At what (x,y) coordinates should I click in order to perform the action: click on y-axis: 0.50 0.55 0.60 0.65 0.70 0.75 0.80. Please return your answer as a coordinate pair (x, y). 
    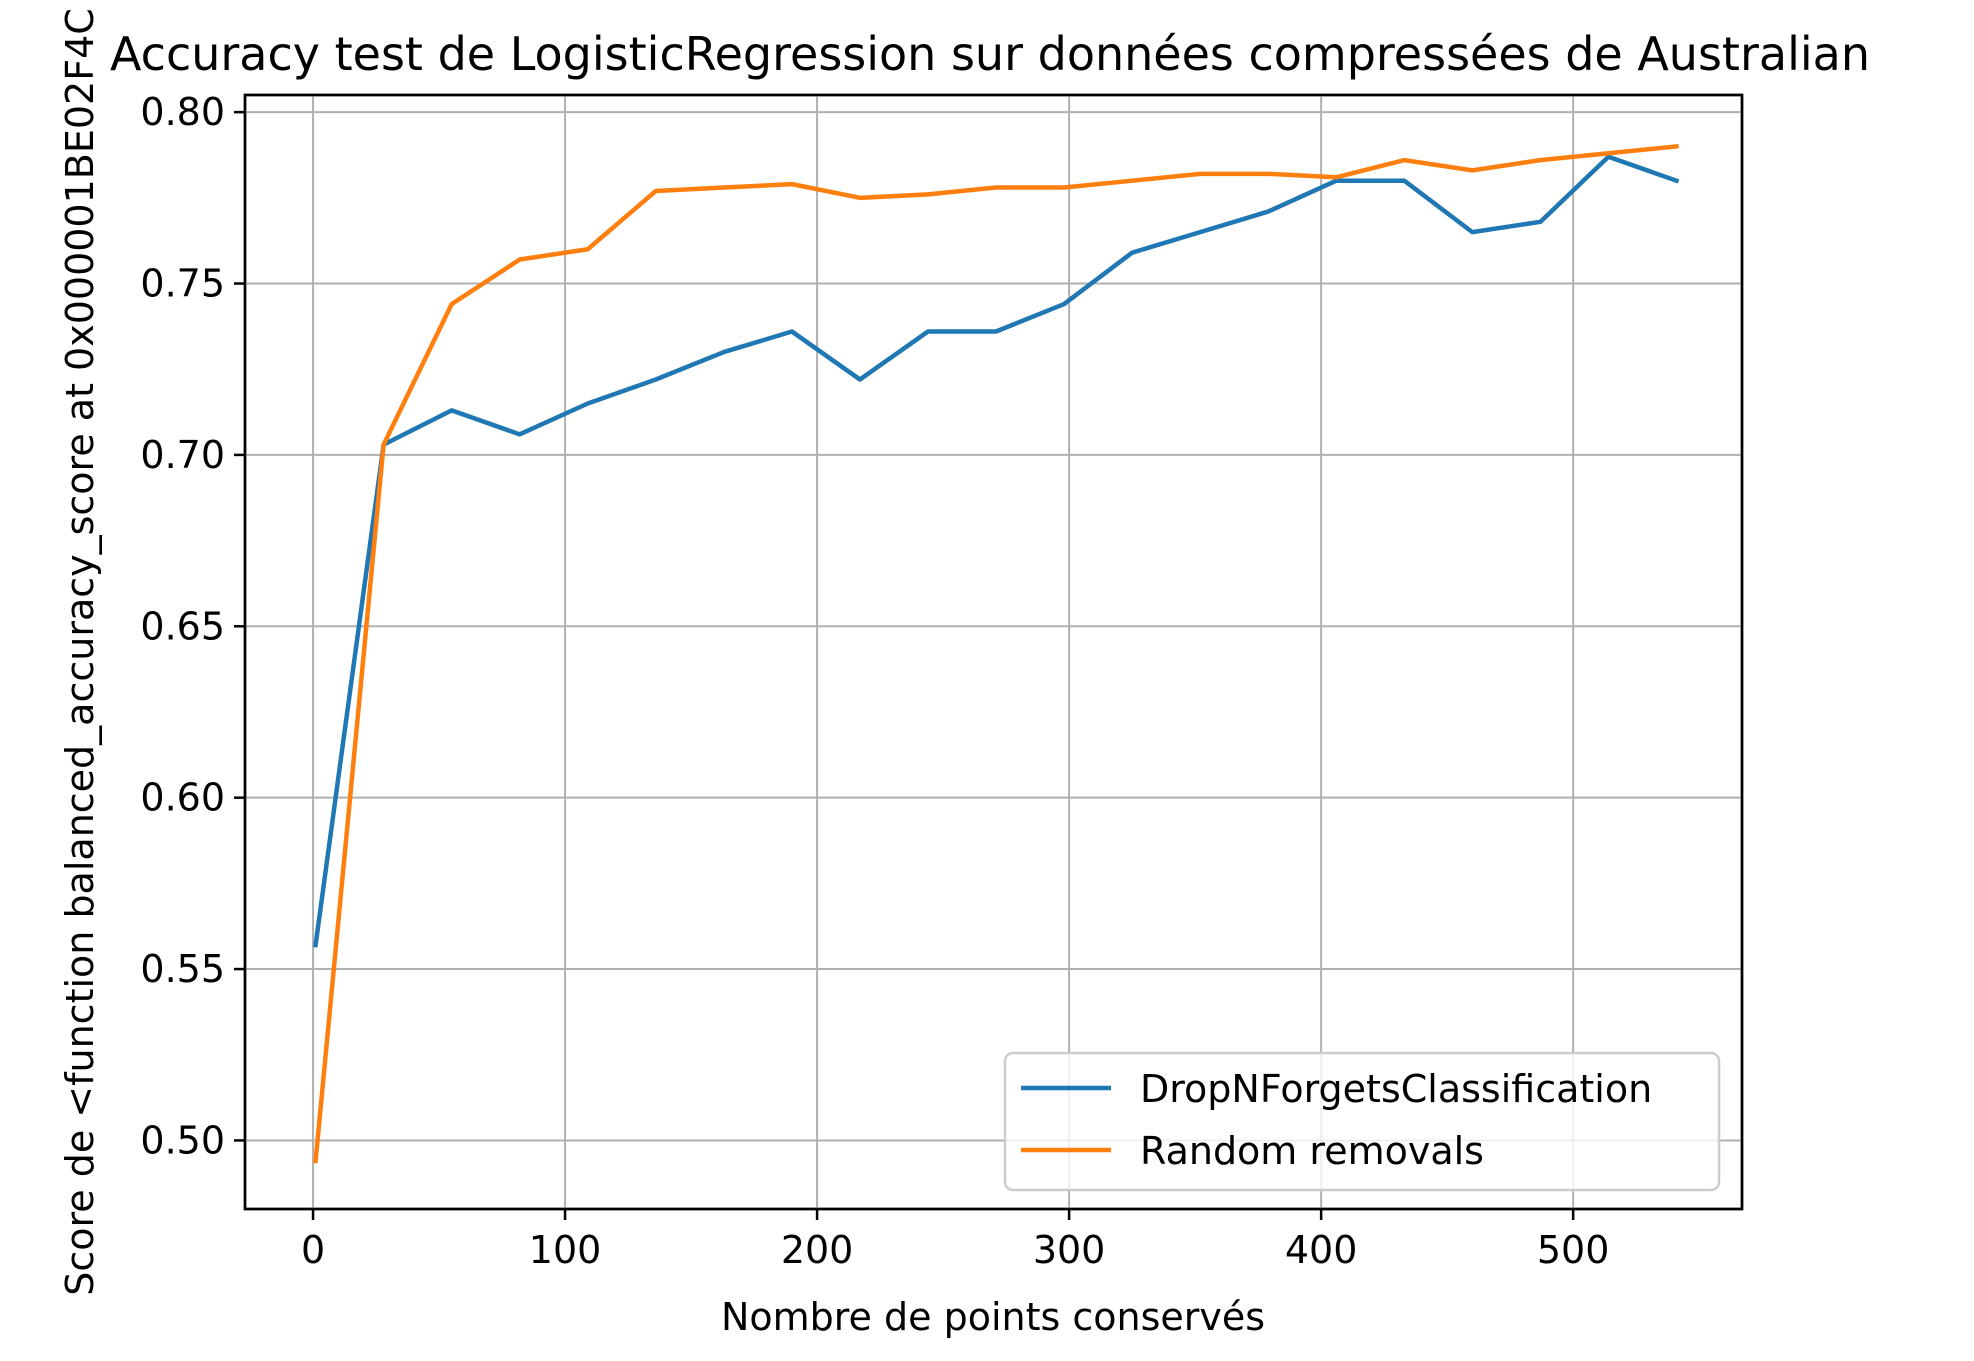
    Looking at the image, I should click on (192, 626).